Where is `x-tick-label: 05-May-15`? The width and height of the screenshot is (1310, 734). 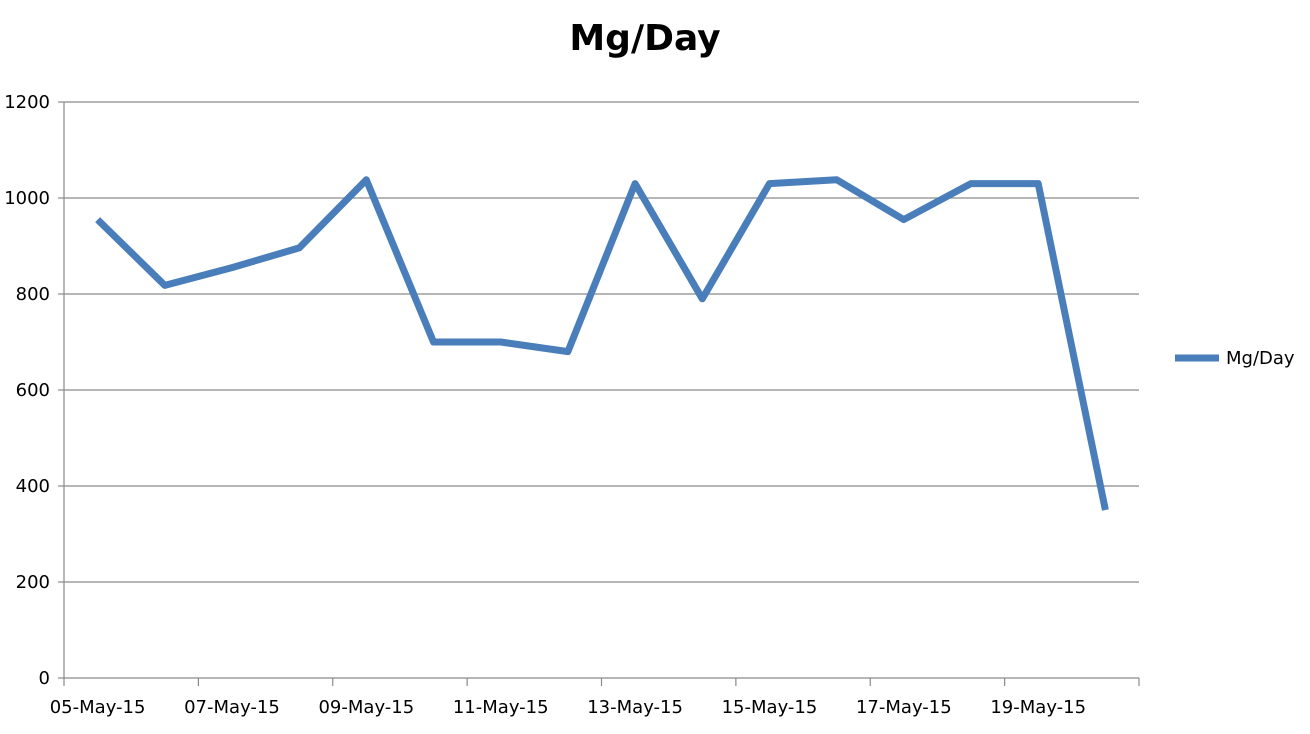 x-tick-label: 05-May-15 is located at coordinates (98, 707).